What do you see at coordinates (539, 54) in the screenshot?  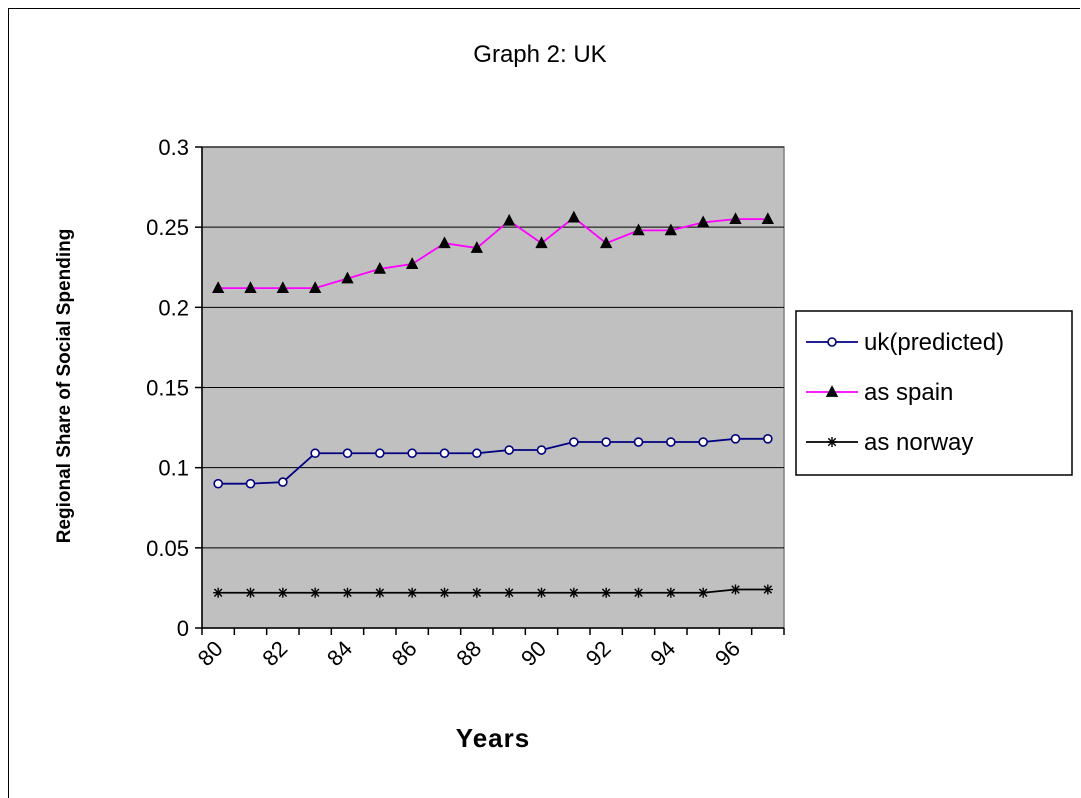 I see `chart-title: Graph 2: UK` at bounding box center [539, 54].